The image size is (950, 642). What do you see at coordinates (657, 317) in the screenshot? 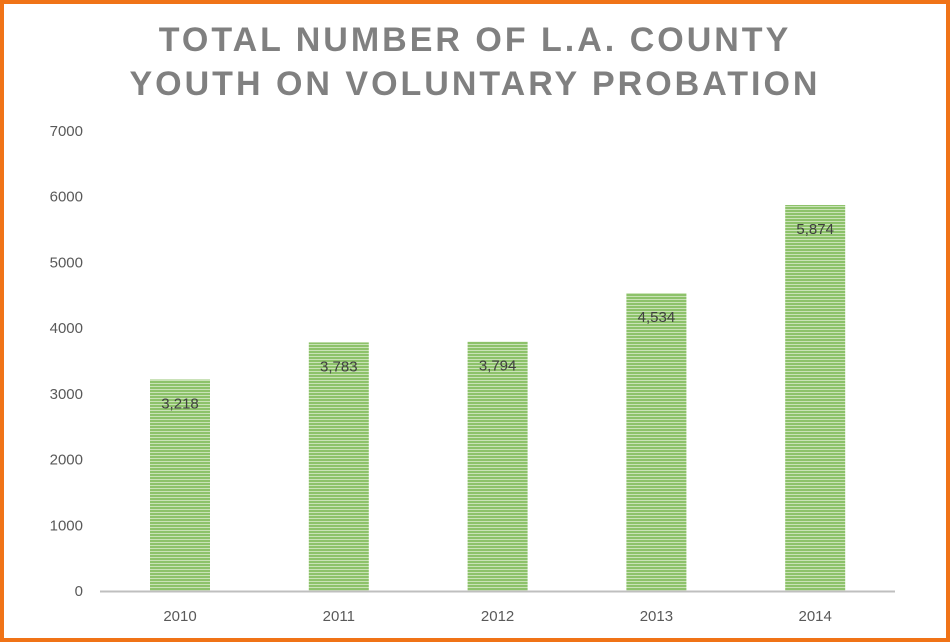
I see `data-label: 4,534` at bounding box center [657, 317].